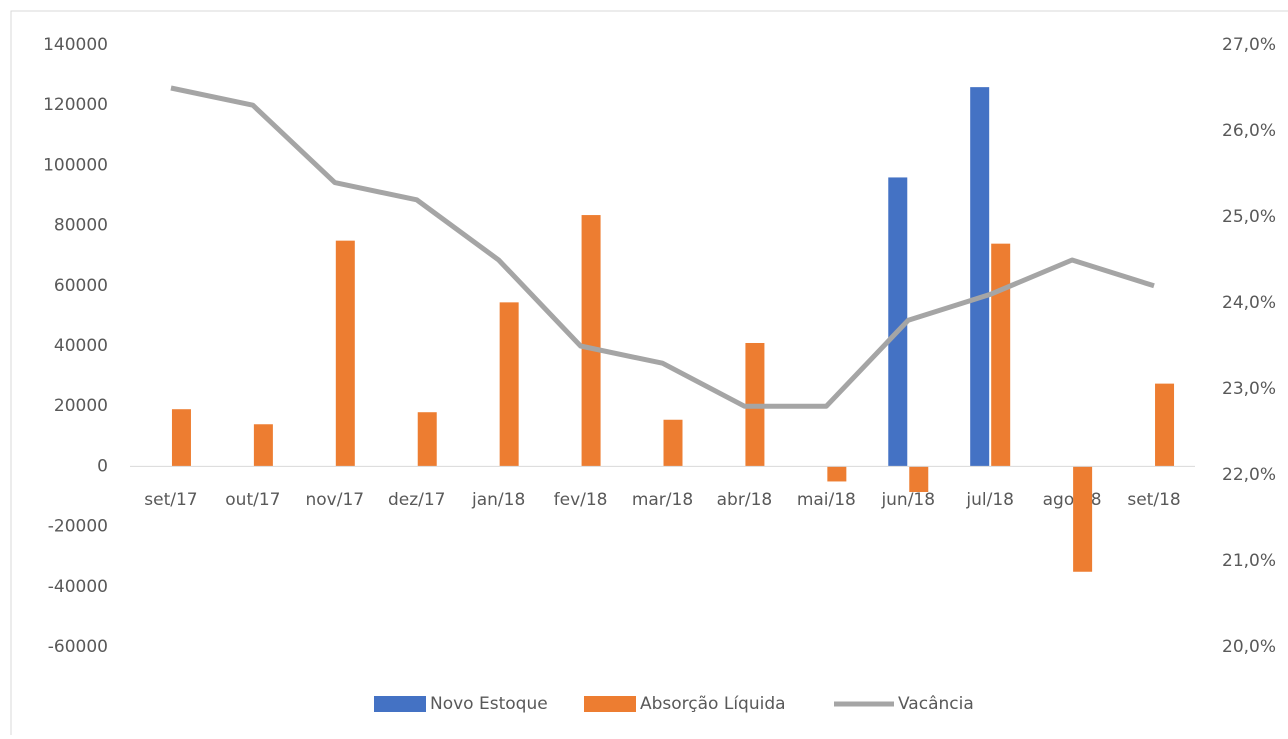 The width and height of the screenshot is (1288, 739). Describe the element at coordinates (81, 406) in the screenshot. I see `y-tick-label: 20000` at that location.